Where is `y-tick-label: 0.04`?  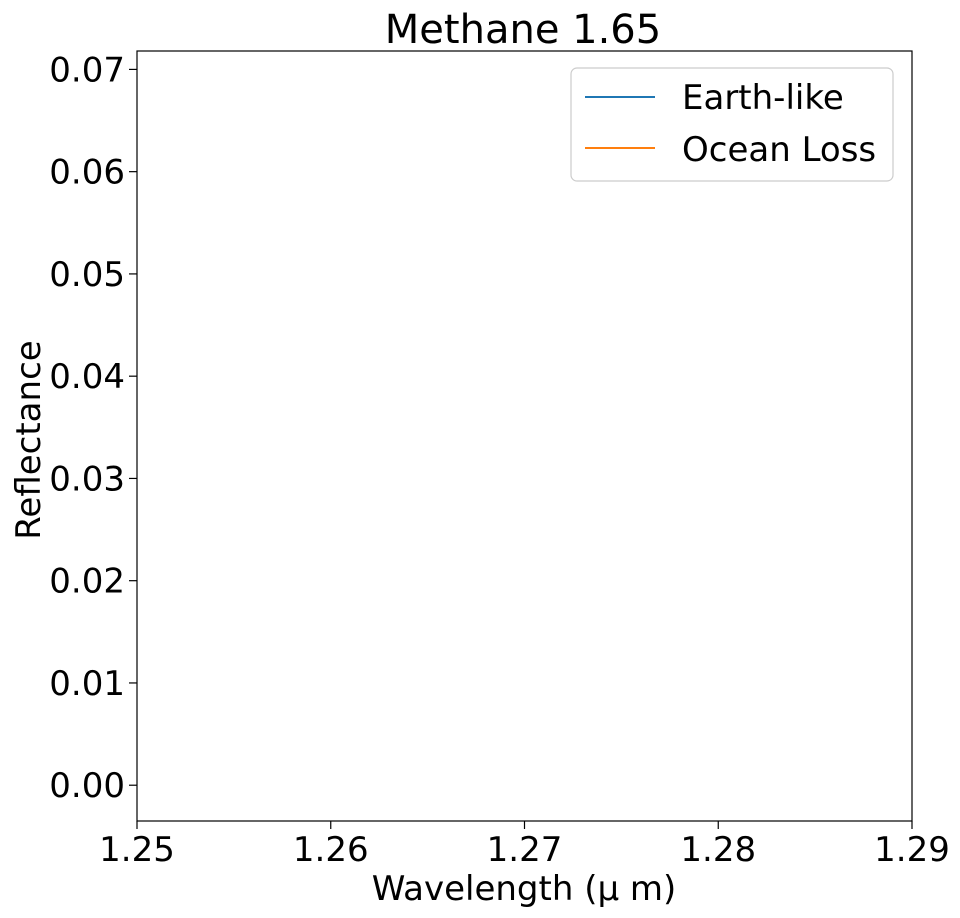
y-tick-label: 0.04 is located at coordinates (87, 377).